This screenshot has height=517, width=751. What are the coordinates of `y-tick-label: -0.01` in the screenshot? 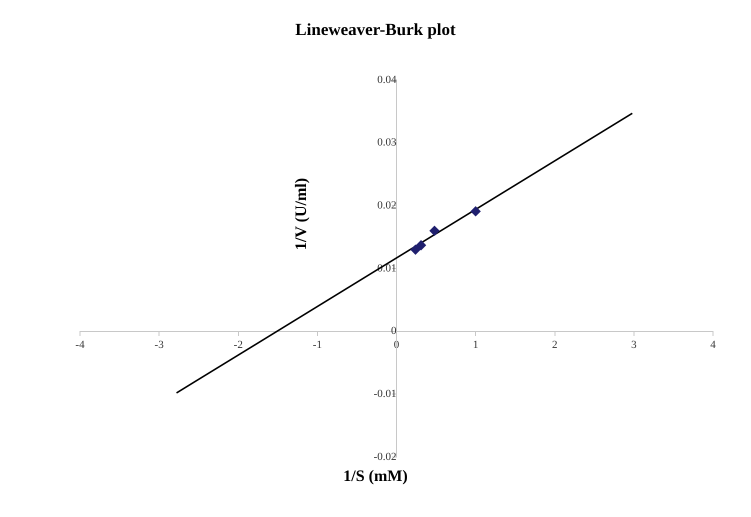 It's located at (385, 394).